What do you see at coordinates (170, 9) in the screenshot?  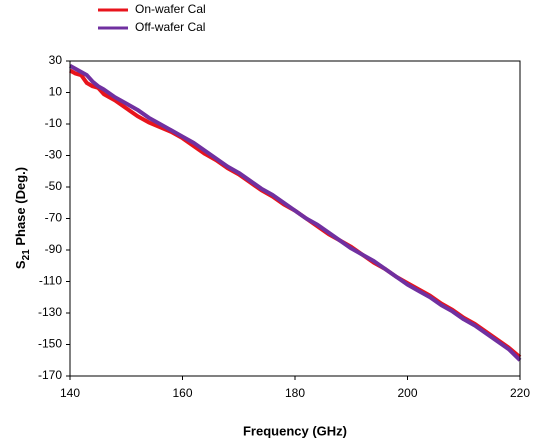 I see `legend-label: On-wafer Cal` at bounding box center [170, 9].